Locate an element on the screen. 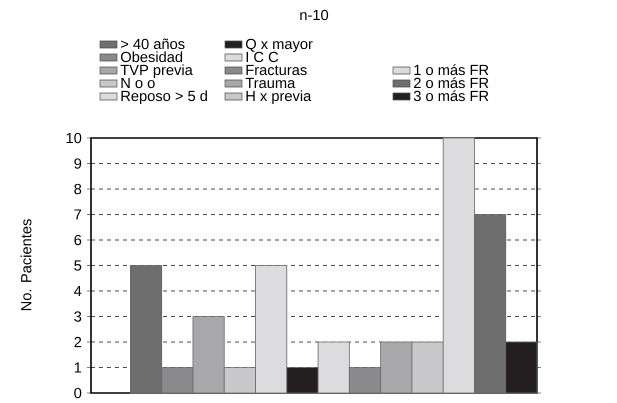  y-tick-label: 3 is located at coordinates (78, 316).